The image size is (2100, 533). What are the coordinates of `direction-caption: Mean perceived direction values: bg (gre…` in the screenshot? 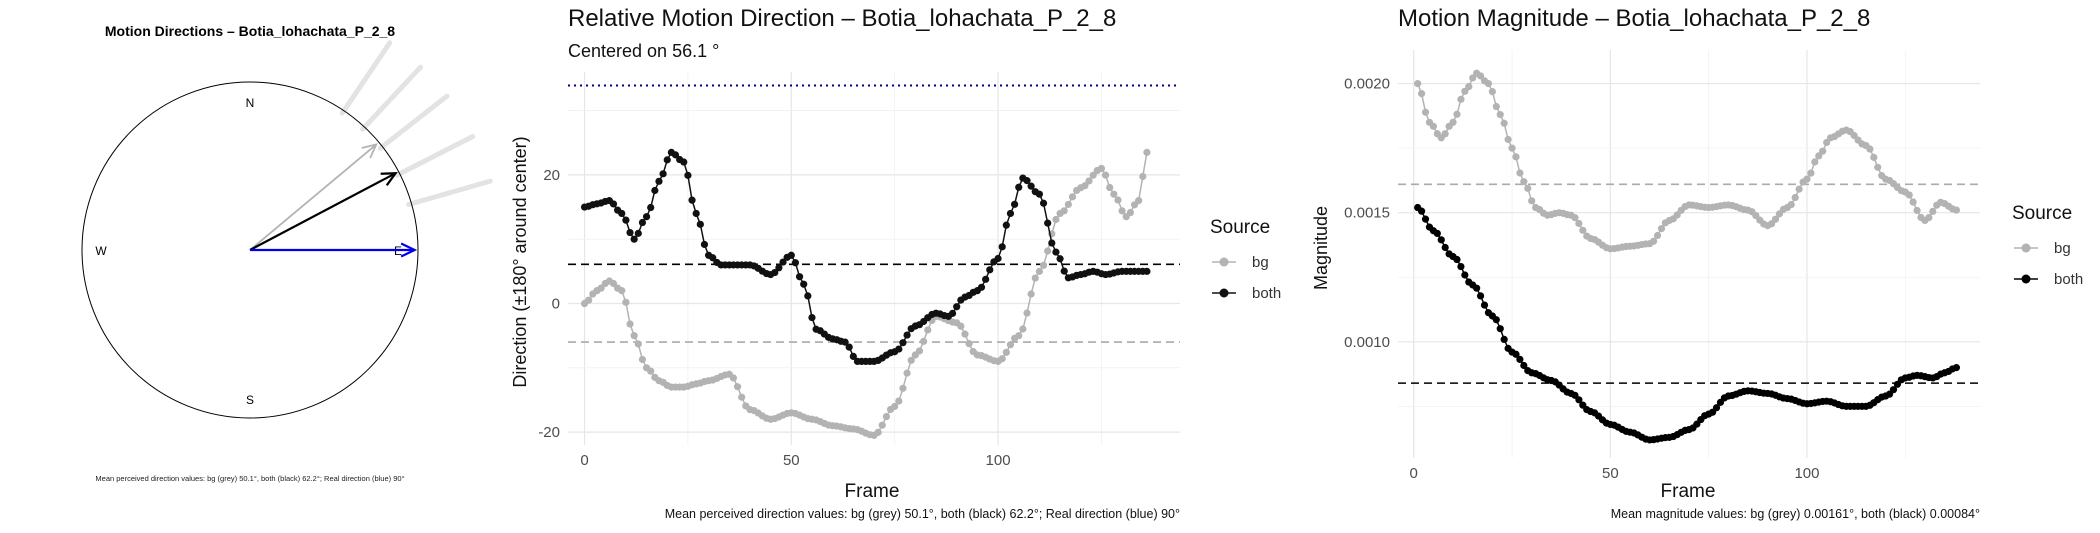 It's located at (922, 514).